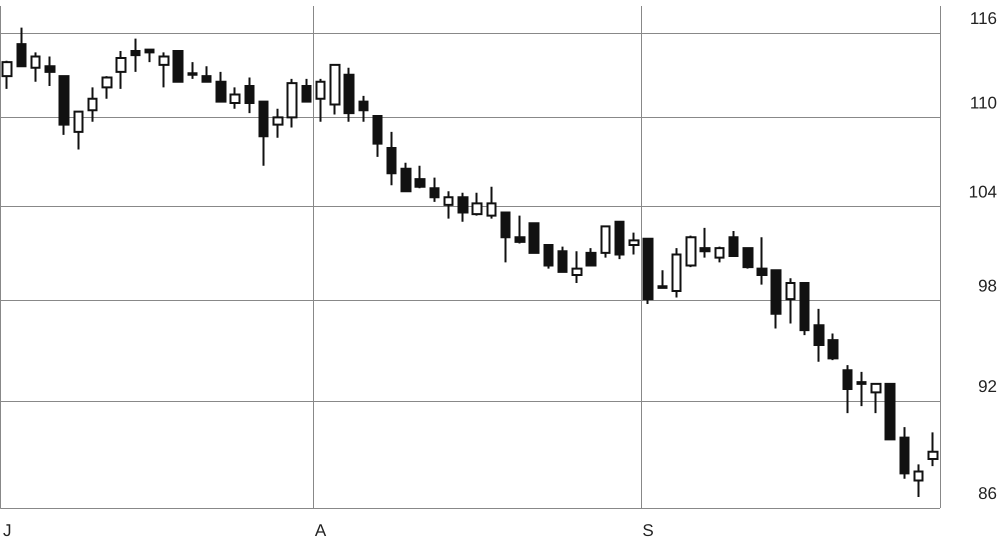  What do you see at coordinates (7, 530) in the screenshot?
I see `x-tick-label: J` at bounding box center [7, 530].